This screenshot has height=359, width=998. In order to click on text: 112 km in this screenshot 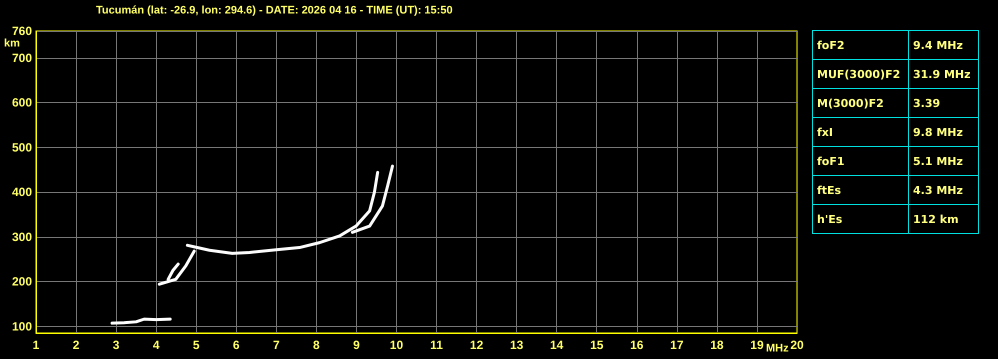, I will do `click(943, 219)`.